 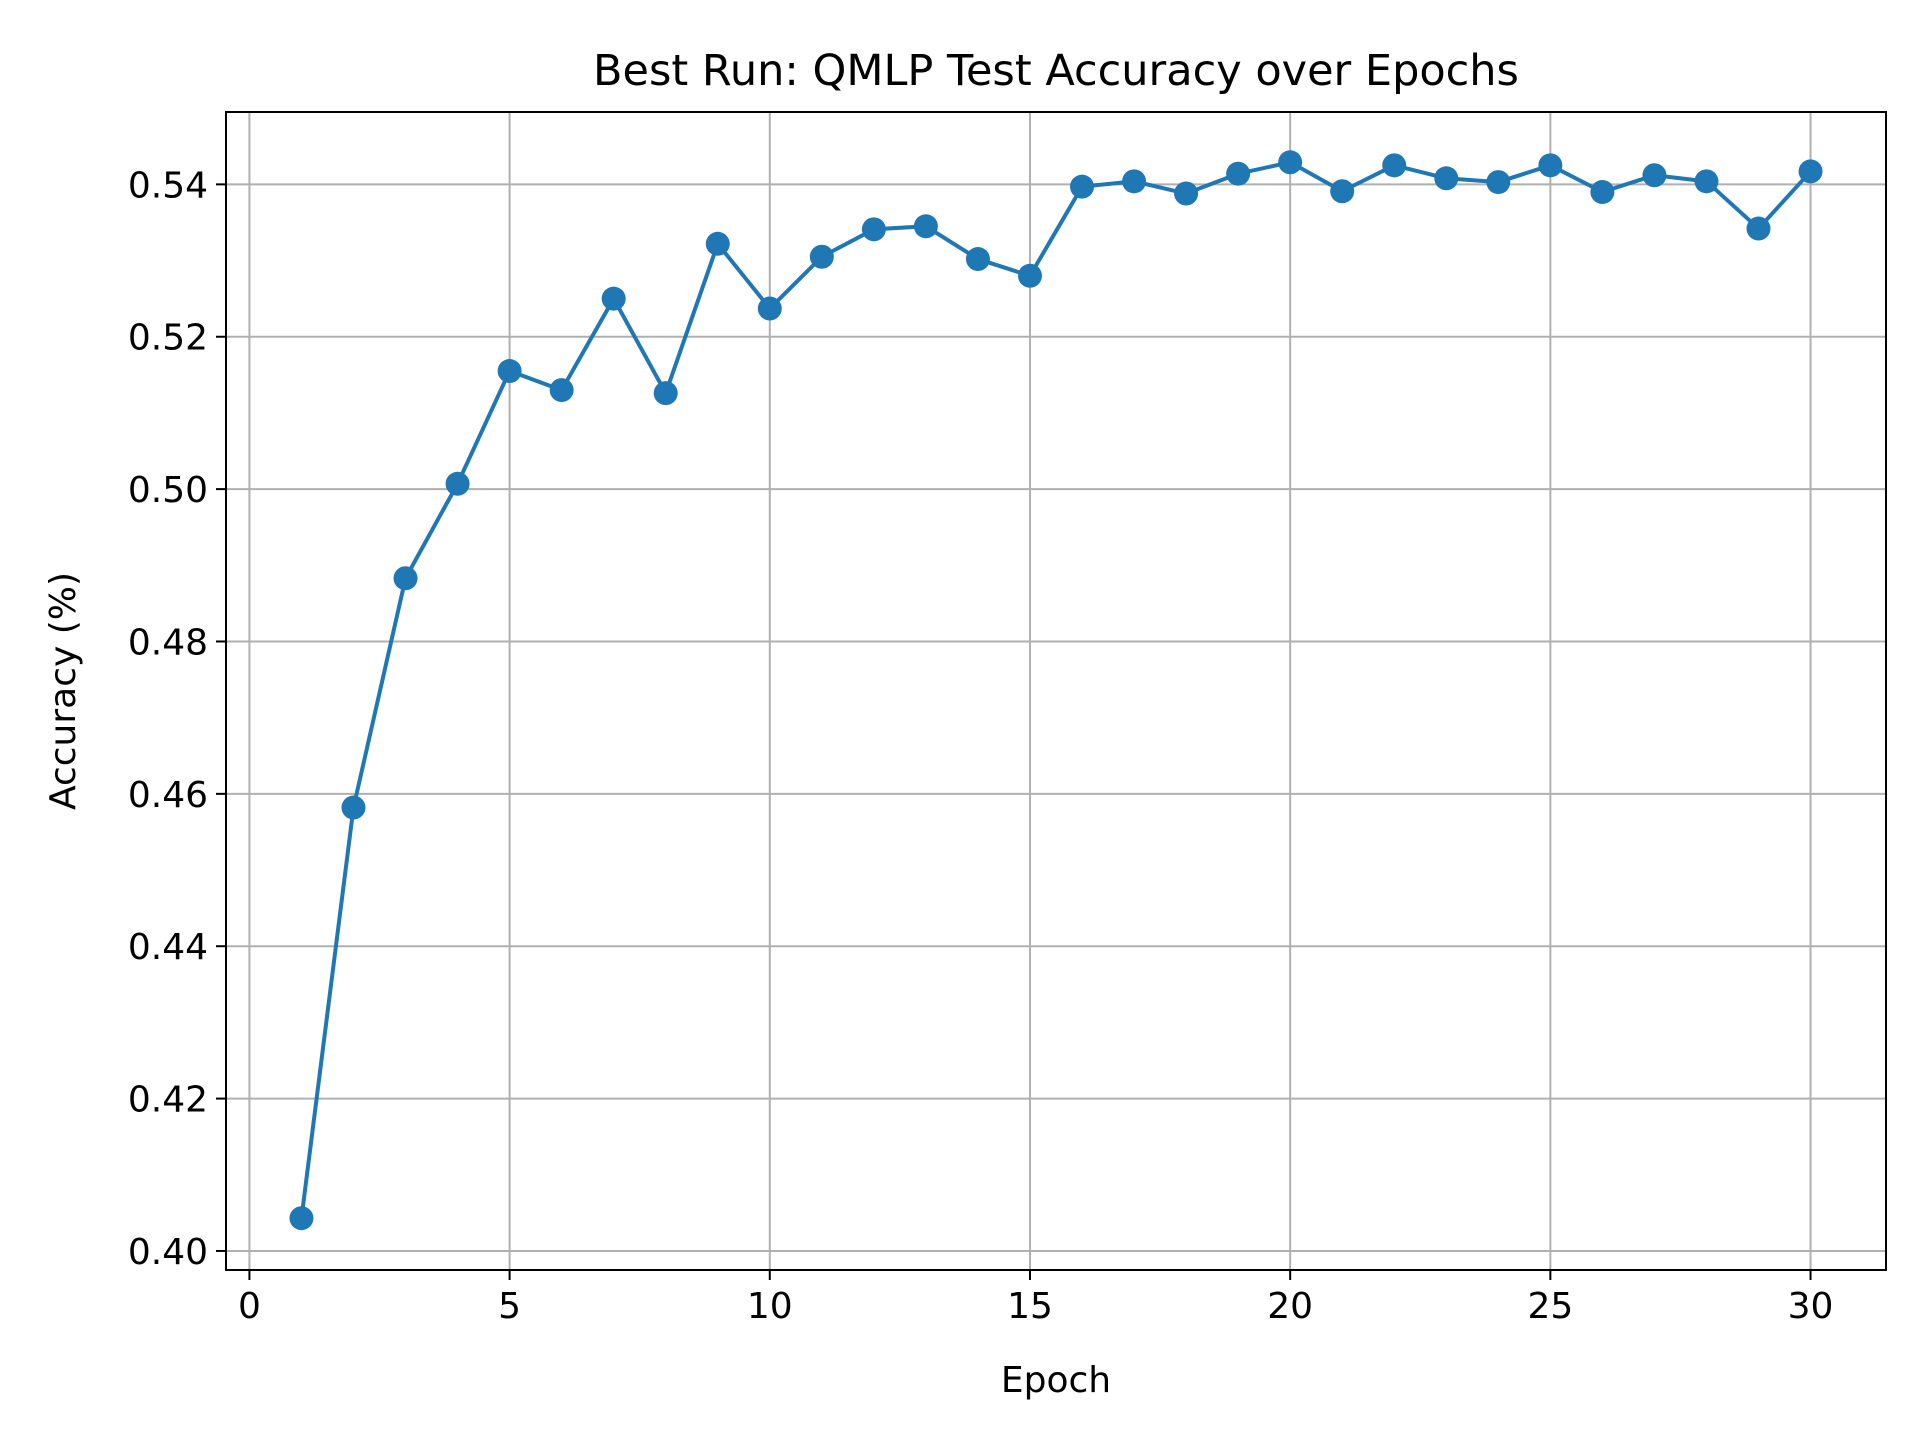 I want to click on y-tick-label: 0.54, so click(x=168, y=185).